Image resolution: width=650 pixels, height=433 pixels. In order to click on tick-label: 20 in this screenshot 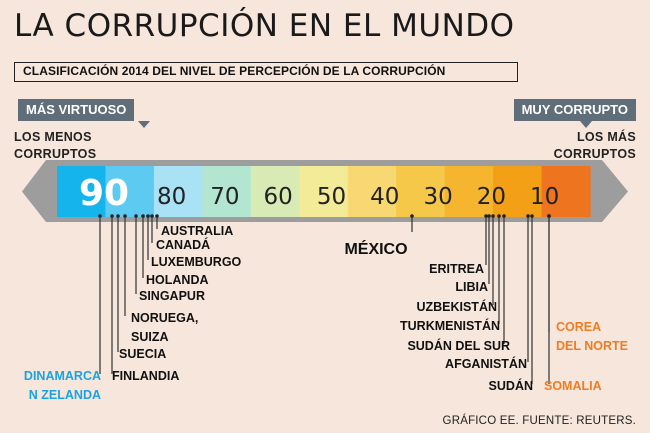, I will do `click(491, 197)`.